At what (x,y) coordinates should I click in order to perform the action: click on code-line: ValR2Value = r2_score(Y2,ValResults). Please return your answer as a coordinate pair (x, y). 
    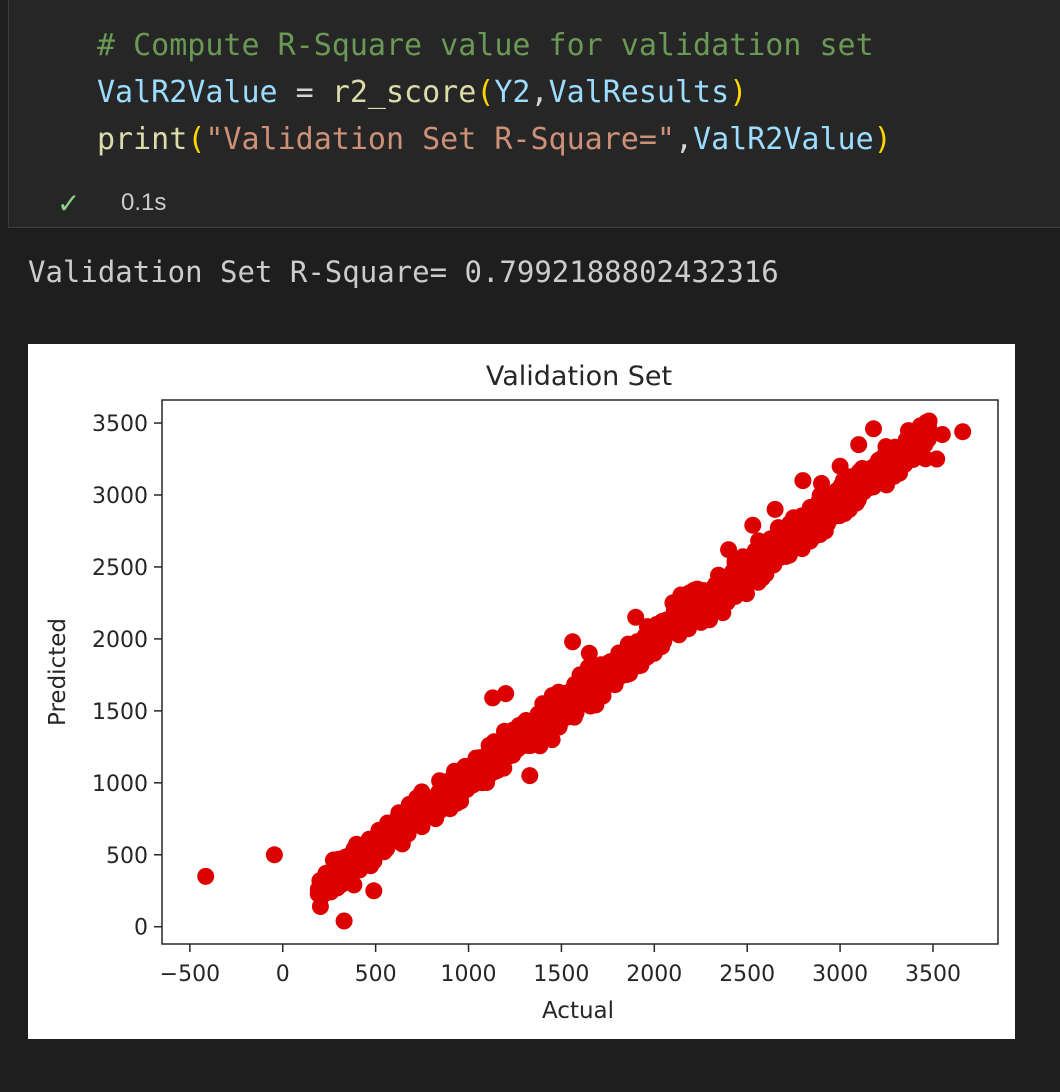
    Looking at the image, I should click on (494, 92).